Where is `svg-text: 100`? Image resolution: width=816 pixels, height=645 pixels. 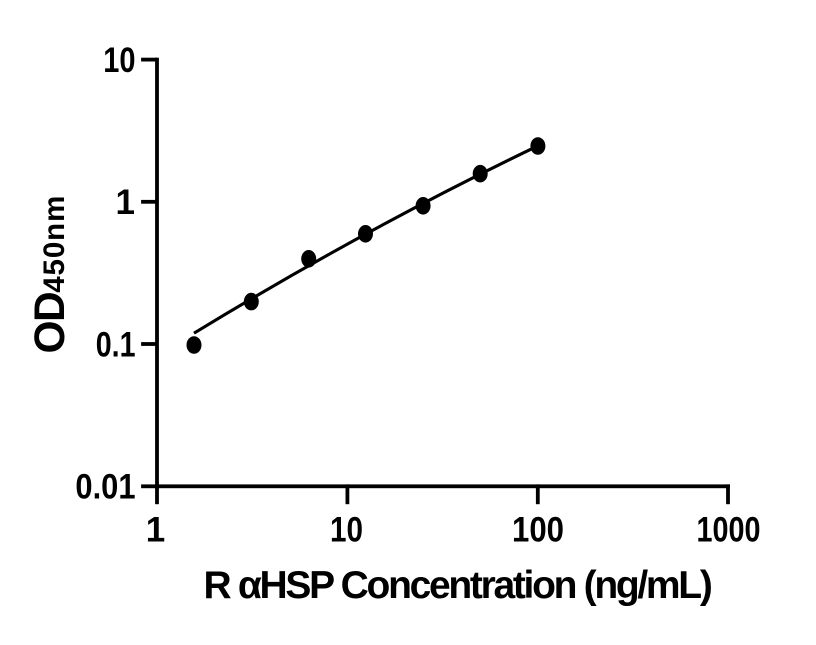
svg-text: 100 is located at coordinates (538, 530).